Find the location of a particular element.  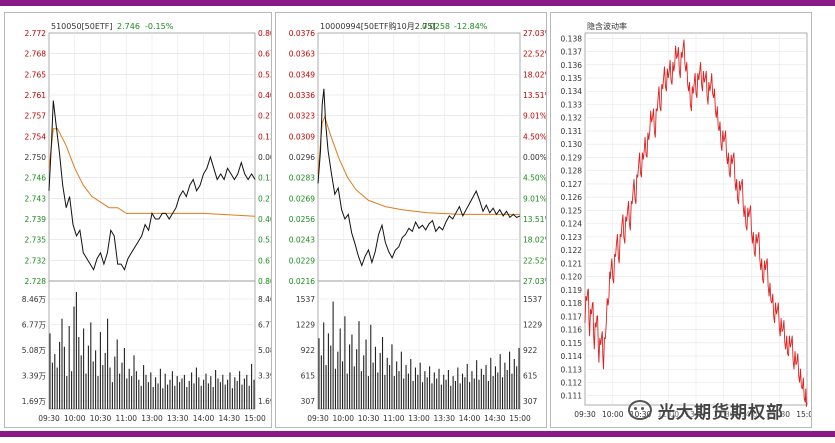

time-tick-label: 10:00 is located at coordinates (343, 418).